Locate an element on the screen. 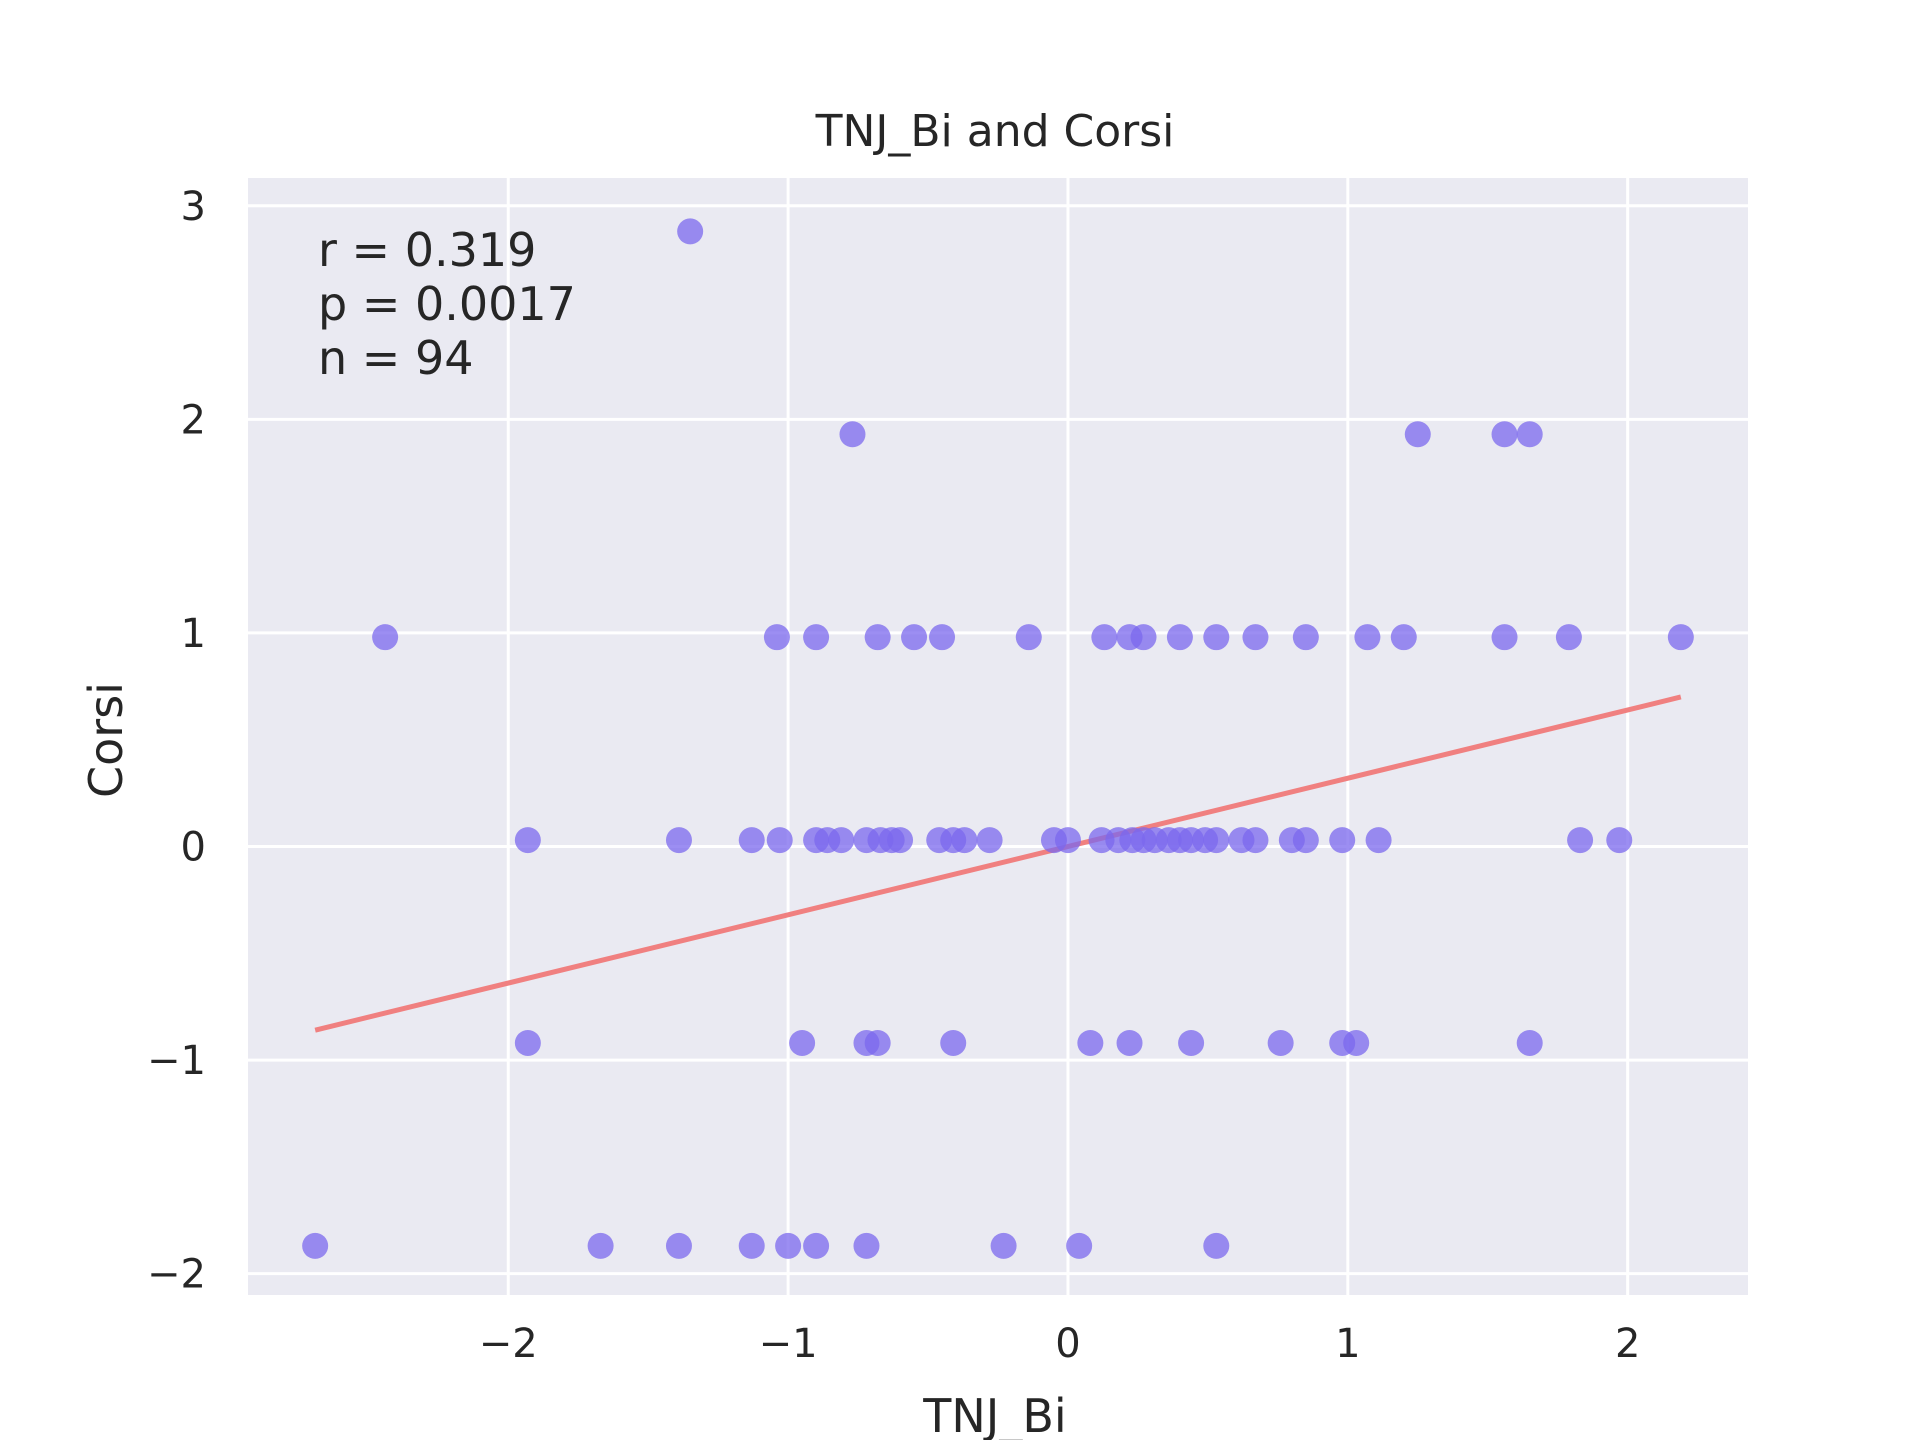 The image size is (1920, 1440). y-tick-label: −2 is located at coordinates (176, 1275).